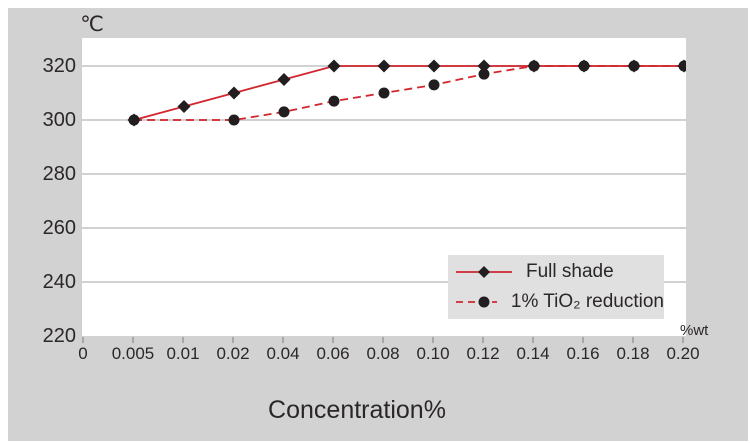 The width and height of the screenshot is (750, 443). What do you see at coordinates (484, 302) in the screenshot?
I see `legend-marker-circle` at bounding box center [484, 302].